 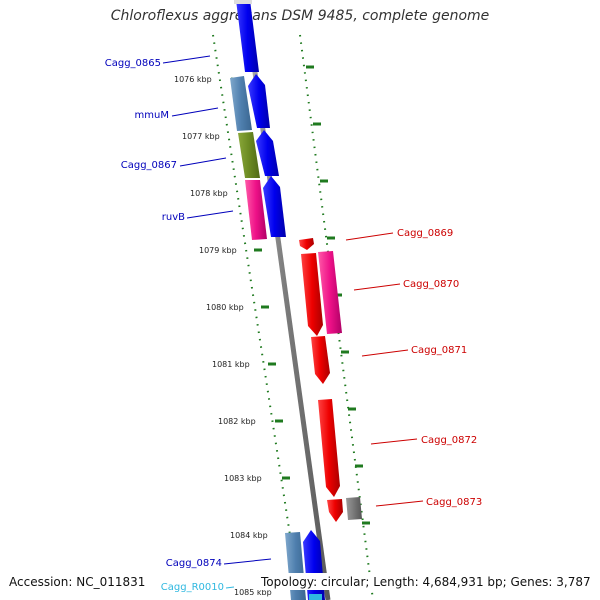 I want to click on gene-label-cagg-0865: Cagg_0865, so click(x=133, y=63).